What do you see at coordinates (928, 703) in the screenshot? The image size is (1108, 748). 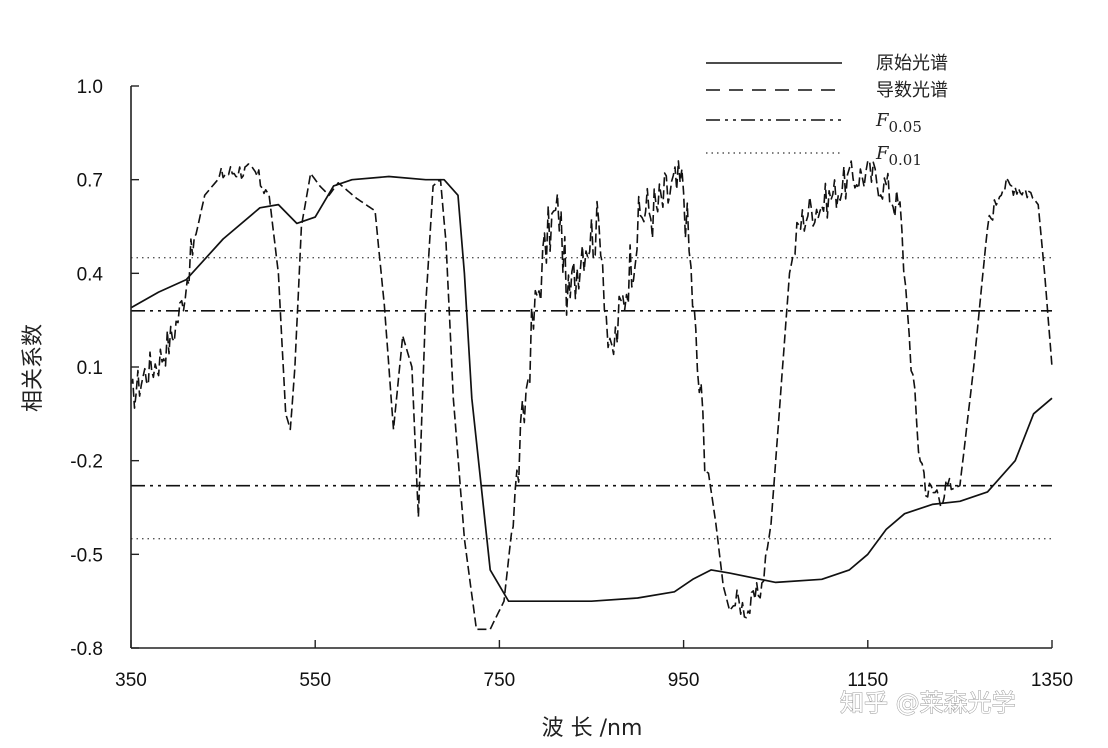 I see `watermark: 知乎 @莱森光学` at bounding box center [928, 703].